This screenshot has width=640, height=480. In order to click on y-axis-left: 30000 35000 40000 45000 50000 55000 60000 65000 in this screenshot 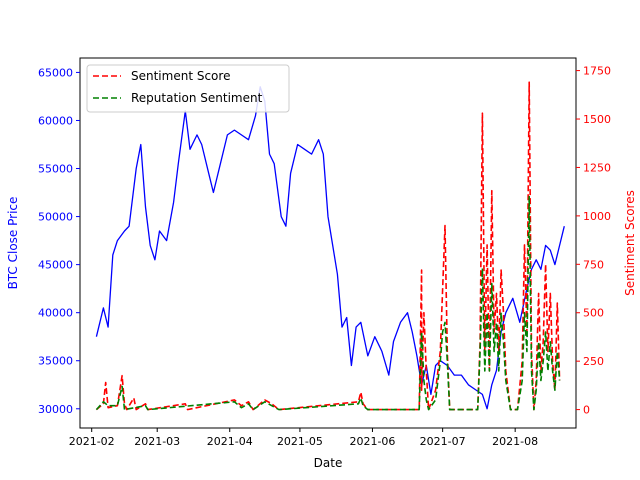, I will do `click(59, 241)`.